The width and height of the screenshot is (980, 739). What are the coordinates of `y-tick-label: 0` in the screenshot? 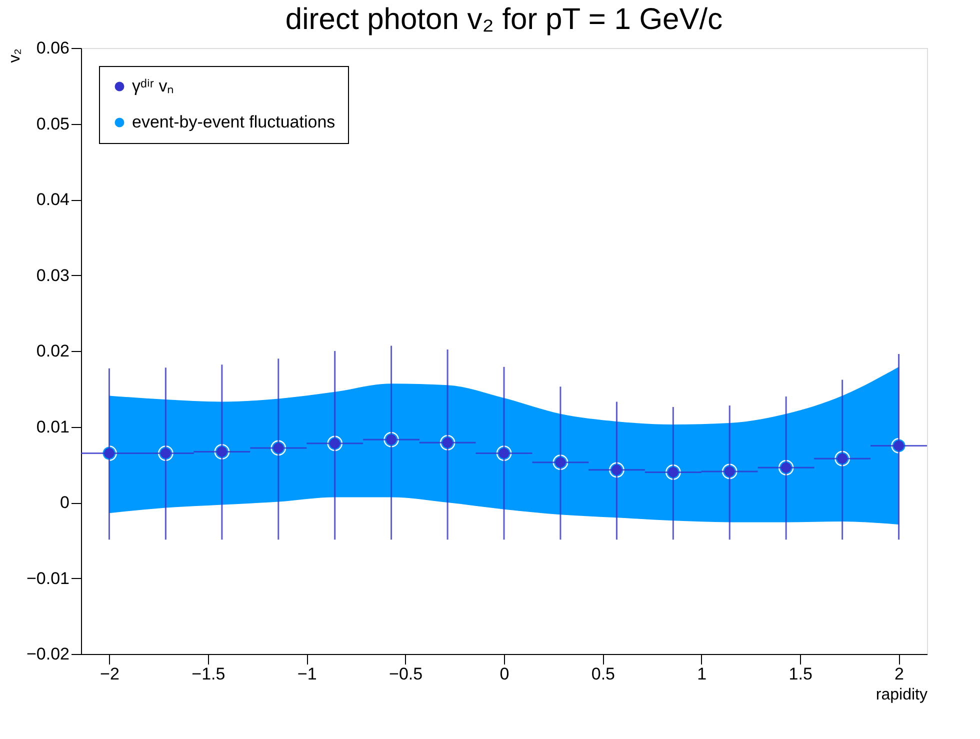 It's located at (65, 502).